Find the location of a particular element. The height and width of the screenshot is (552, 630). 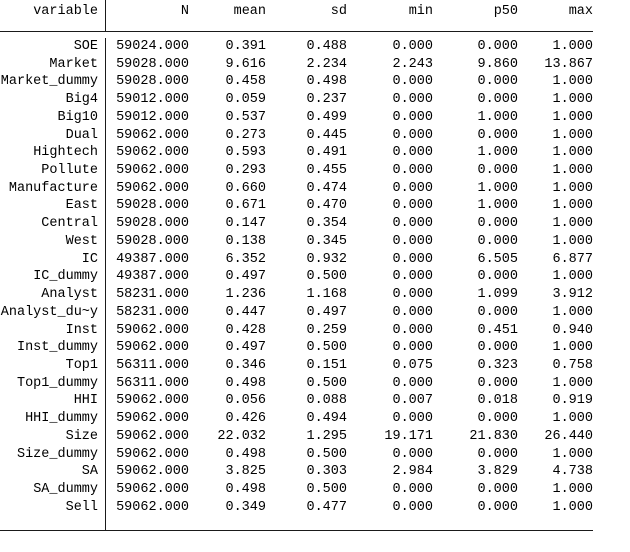

variable-name-cell: SOE is located at coordinates (53, 47).